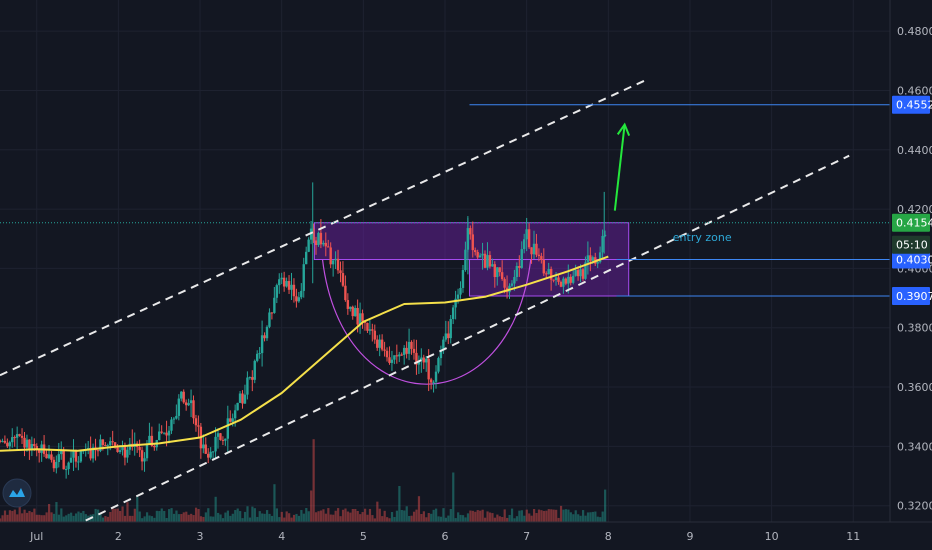  Describe the element at coordinates (471, 241) in the screenshot. I see `zone-rectangle` at that location.